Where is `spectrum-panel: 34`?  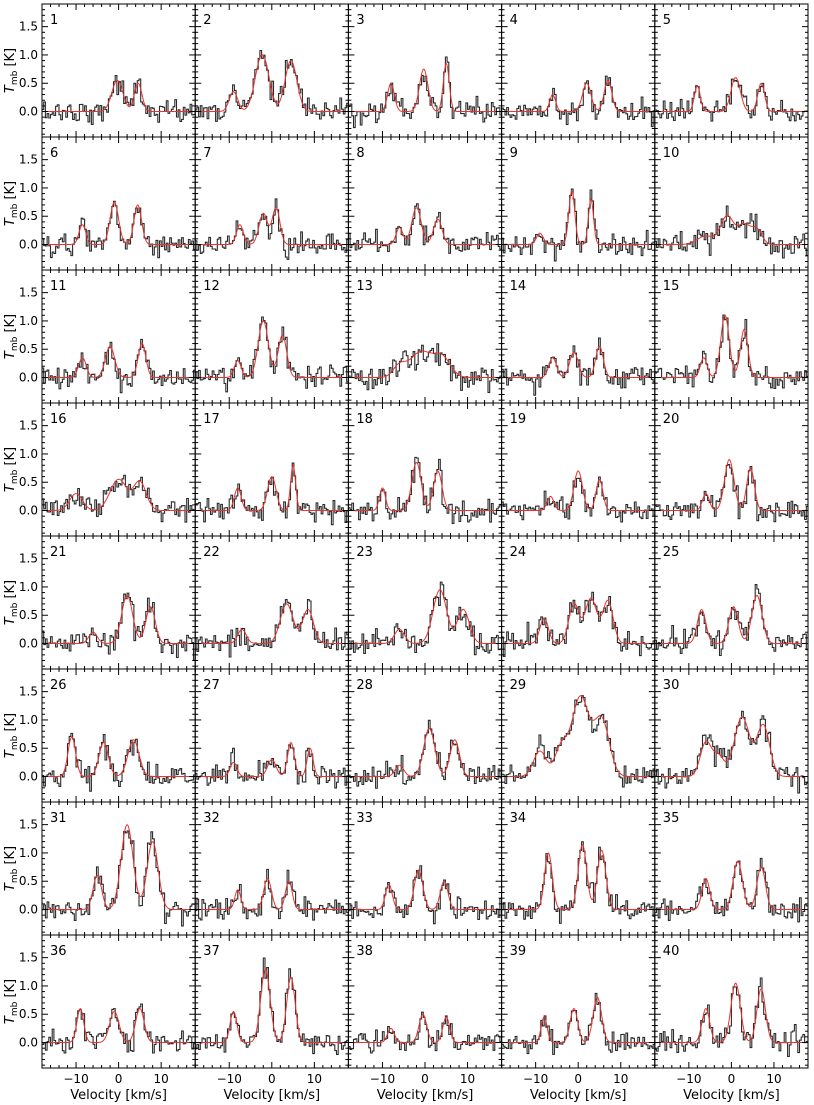 spectrum-panel: 34 is located at coordinates (578, 868).